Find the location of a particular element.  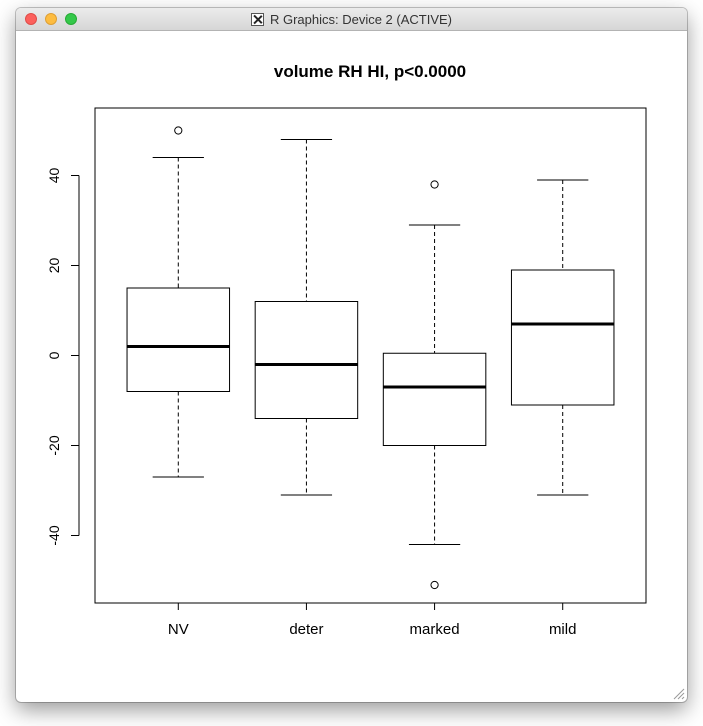

x11-icon is located at coordinates (257, 19).